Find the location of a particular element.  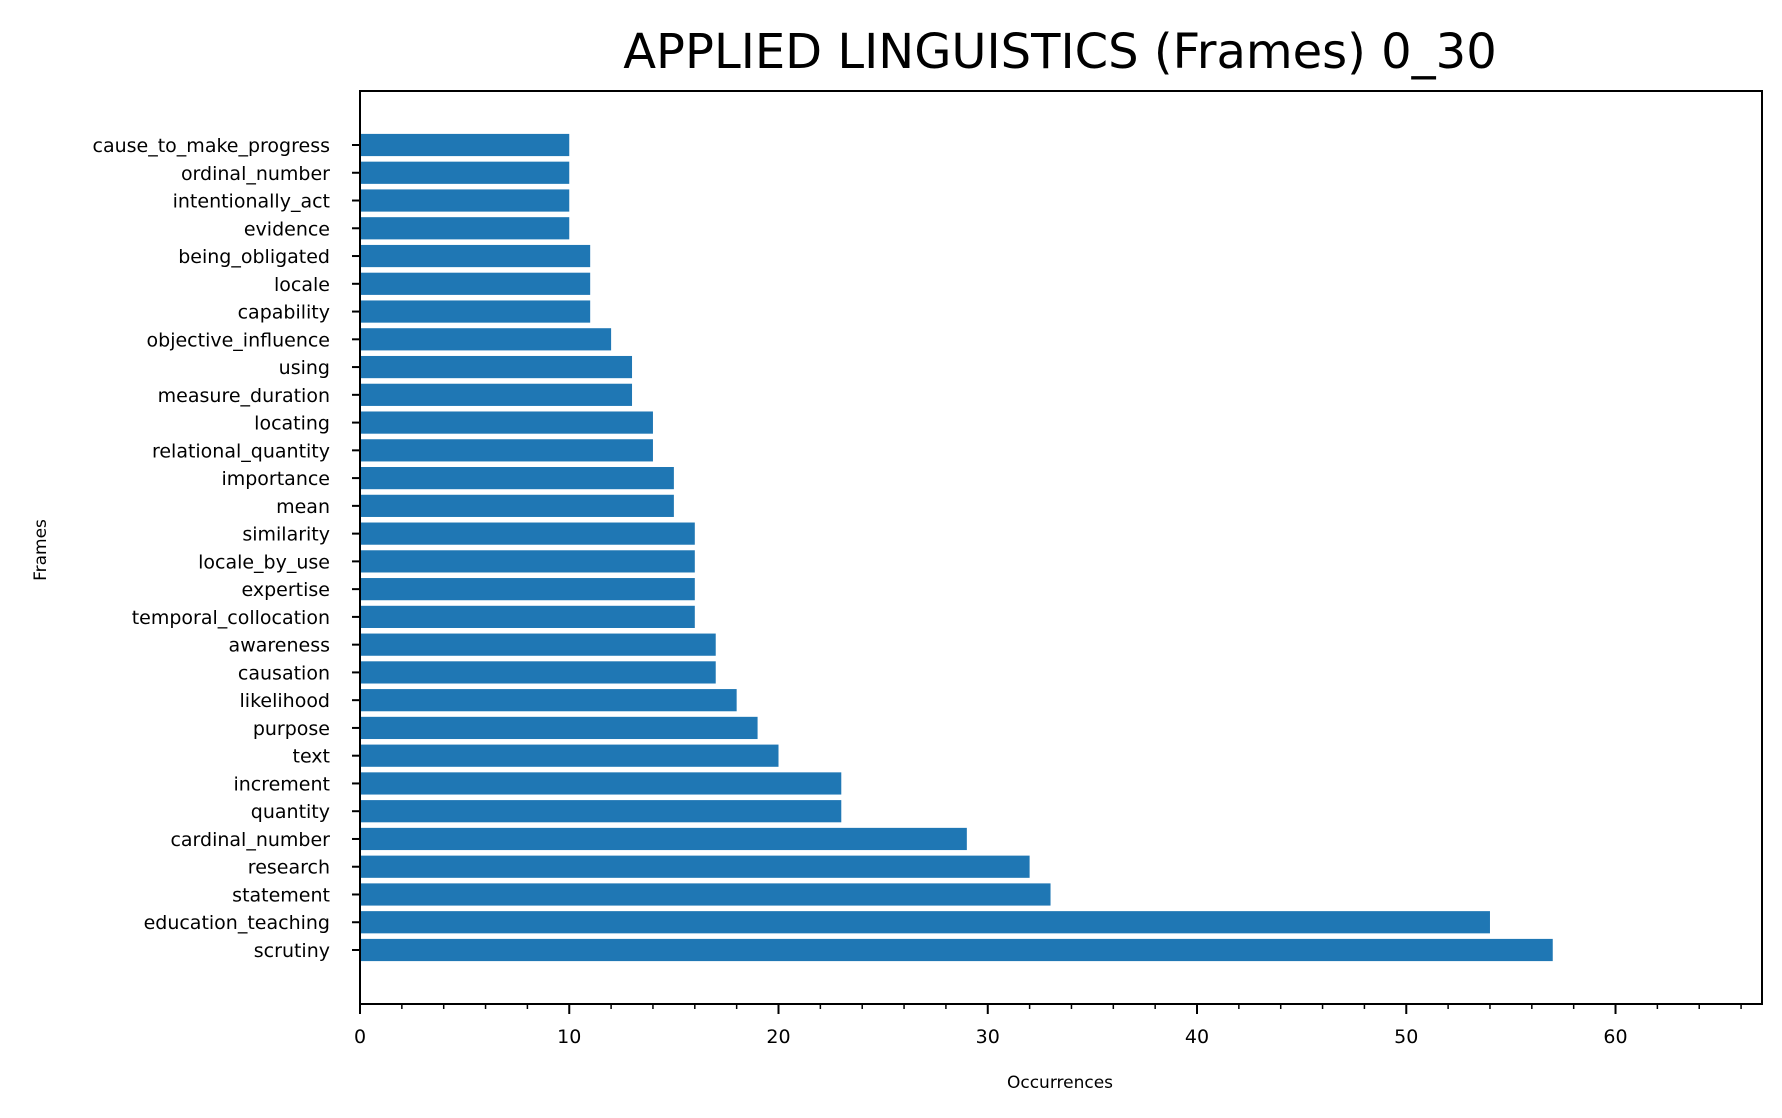

bar-capability is located at coordinates (475, 311).